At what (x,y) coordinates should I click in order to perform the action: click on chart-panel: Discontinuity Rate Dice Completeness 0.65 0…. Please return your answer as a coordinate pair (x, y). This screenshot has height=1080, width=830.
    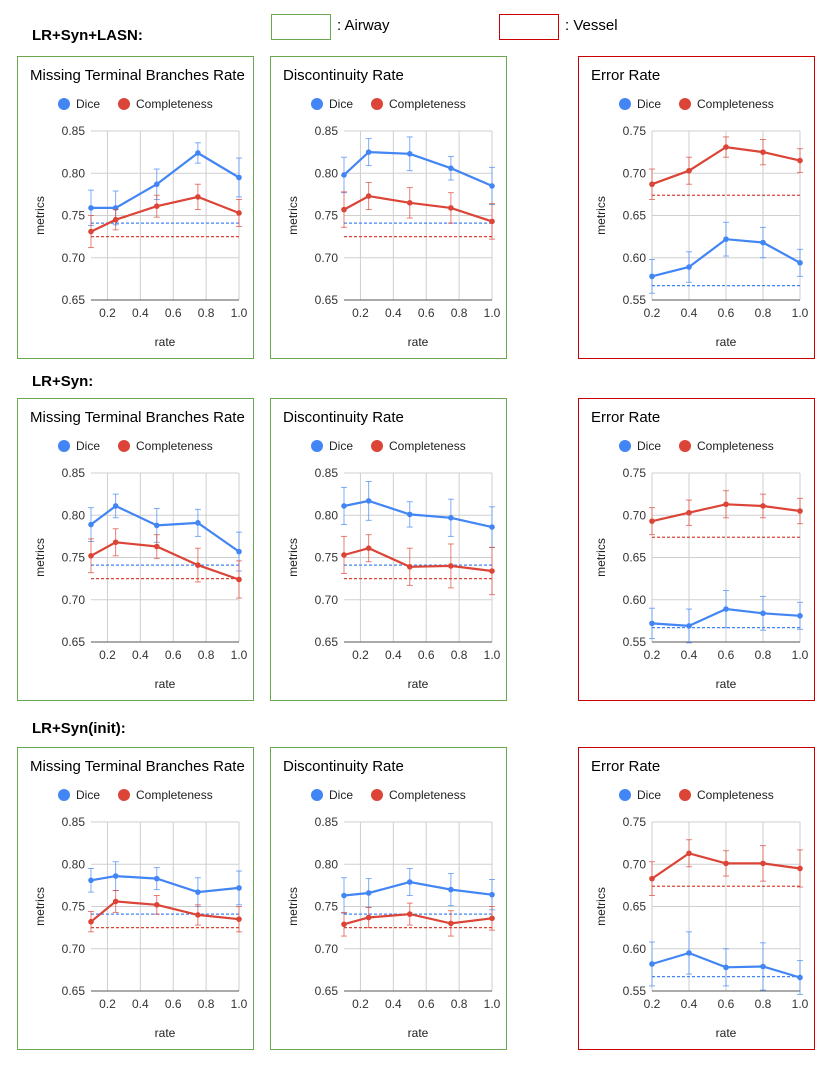
    Looking at the image, I should click on (388, 898).